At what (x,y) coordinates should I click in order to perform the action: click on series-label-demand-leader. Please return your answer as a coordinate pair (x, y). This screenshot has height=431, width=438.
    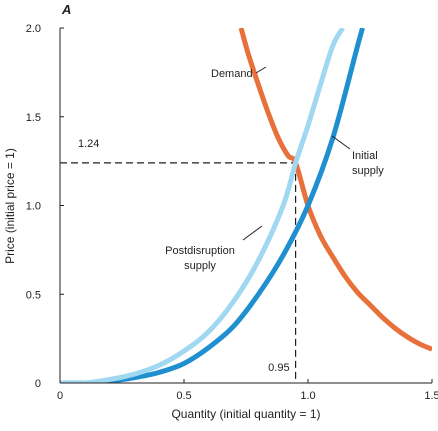
    Looking at the image, I should click on (261, 70).